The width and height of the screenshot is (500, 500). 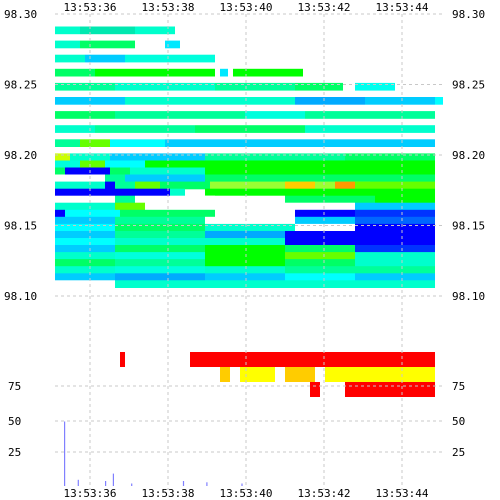 What do you see at coordinates (246, 7) in the screenshot?
I see `x-tick-label-top: 13:53:40` at bounding box center [246, 7].